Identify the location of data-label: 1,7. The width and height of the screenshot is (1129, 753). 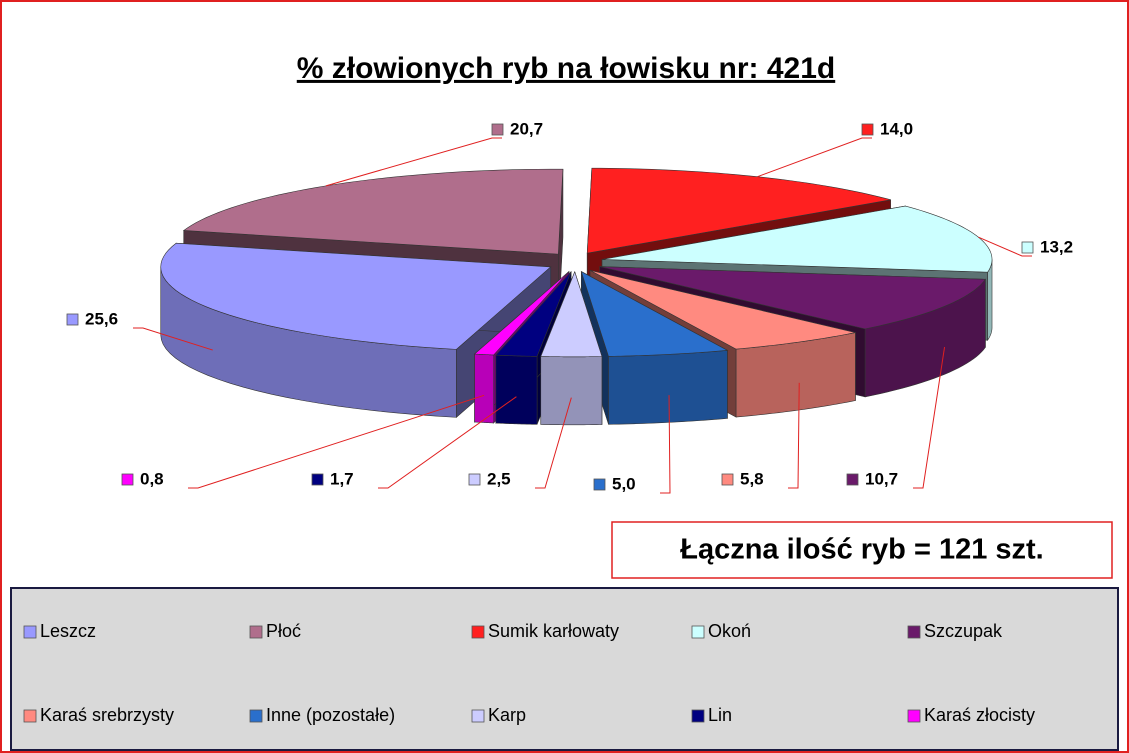
(342, 478).